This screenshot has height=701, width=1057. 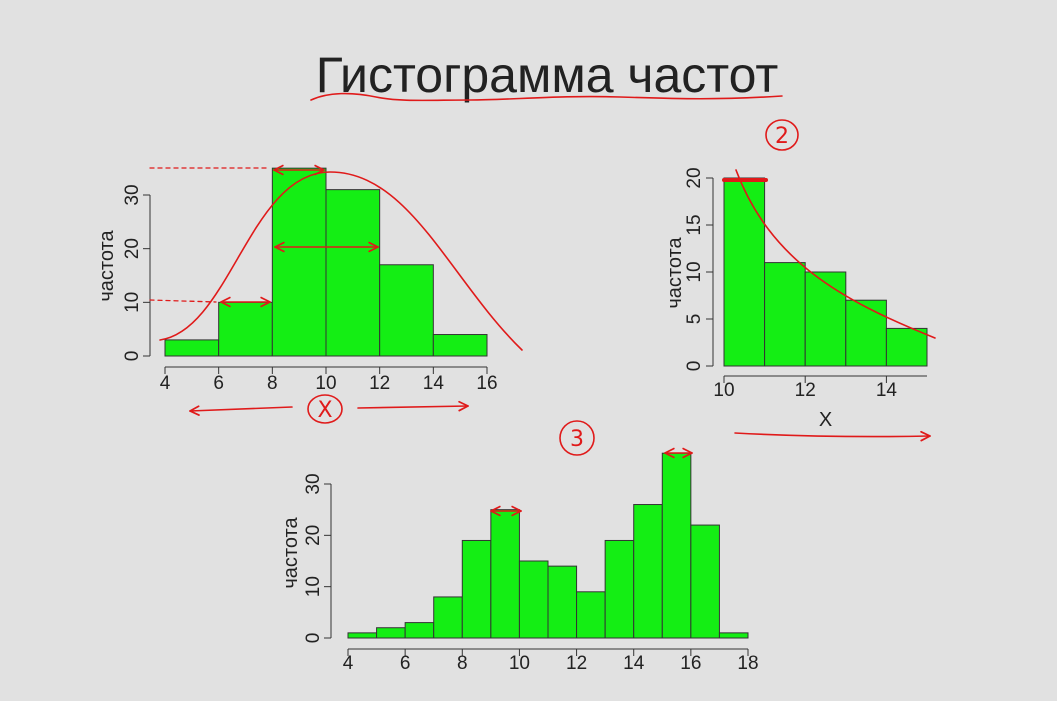 I want to click on chart2-xtick-label: 10, so click(x=723, y=390).